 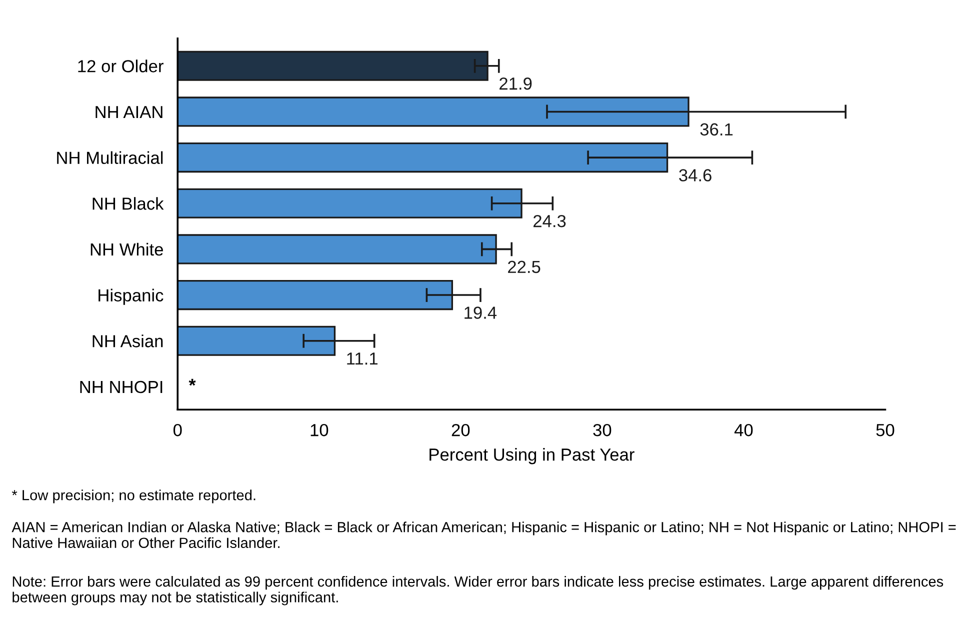 What do you see at coordinates (121, 66) in the screenshot?
I see `y-tick-label: 12 or Older` at bounding box center [121, 66].